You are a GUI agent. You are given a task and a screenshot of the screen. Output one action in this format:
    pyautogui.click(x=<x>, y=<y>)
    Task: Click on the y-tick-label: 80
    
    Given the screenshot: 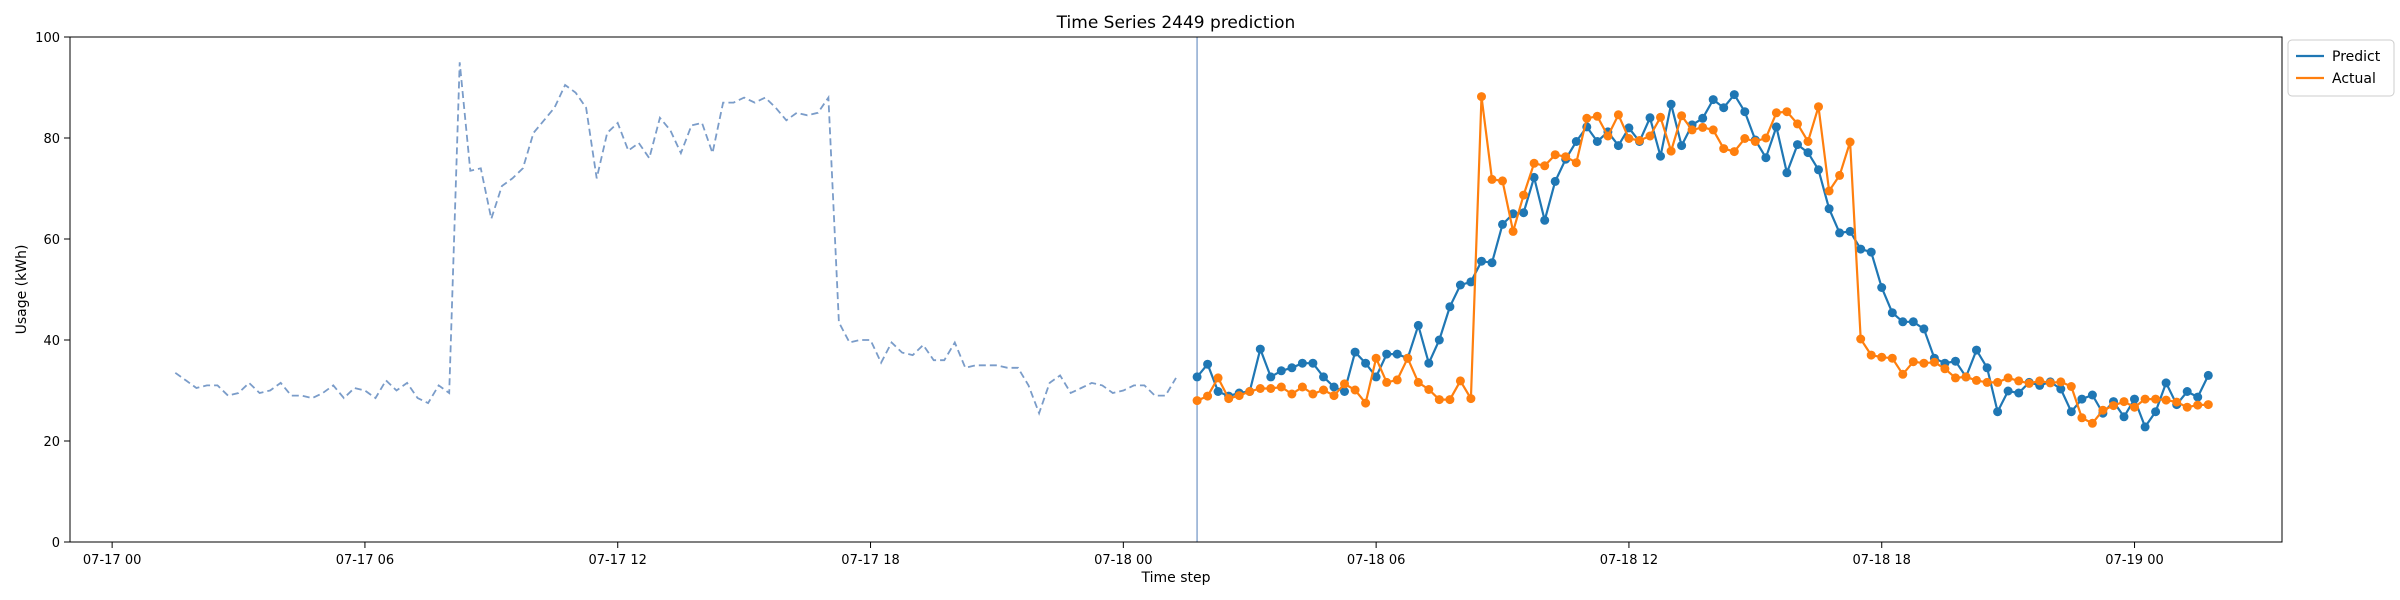 What is the action you would take?
    pyautogui.click(x=51, y=139)
    